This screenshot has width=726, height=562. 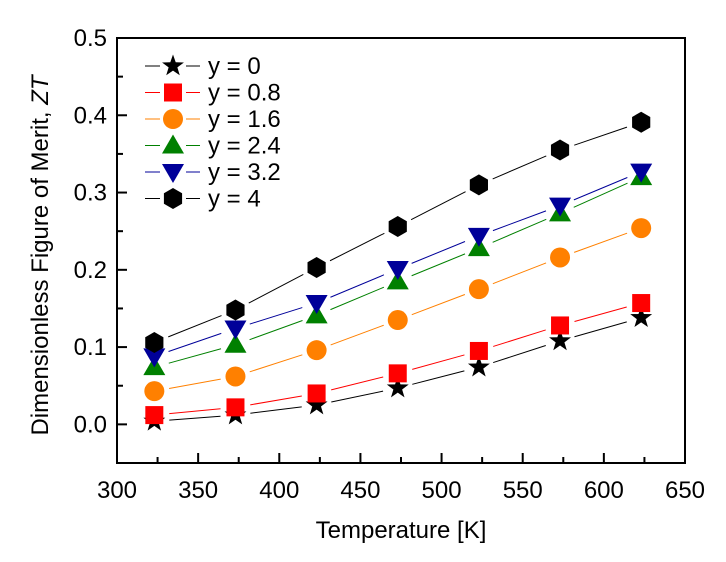 I want to click on x-tick-label: 300, so click(x=117, y=490).